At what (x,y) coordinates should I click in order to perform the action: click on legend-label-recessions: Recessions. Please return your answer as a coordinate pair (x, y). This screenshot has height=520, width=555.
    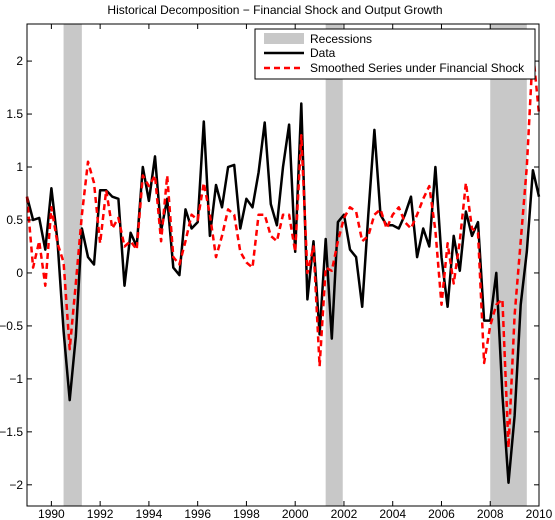
    Looking at the image, I should click on (341, 39).